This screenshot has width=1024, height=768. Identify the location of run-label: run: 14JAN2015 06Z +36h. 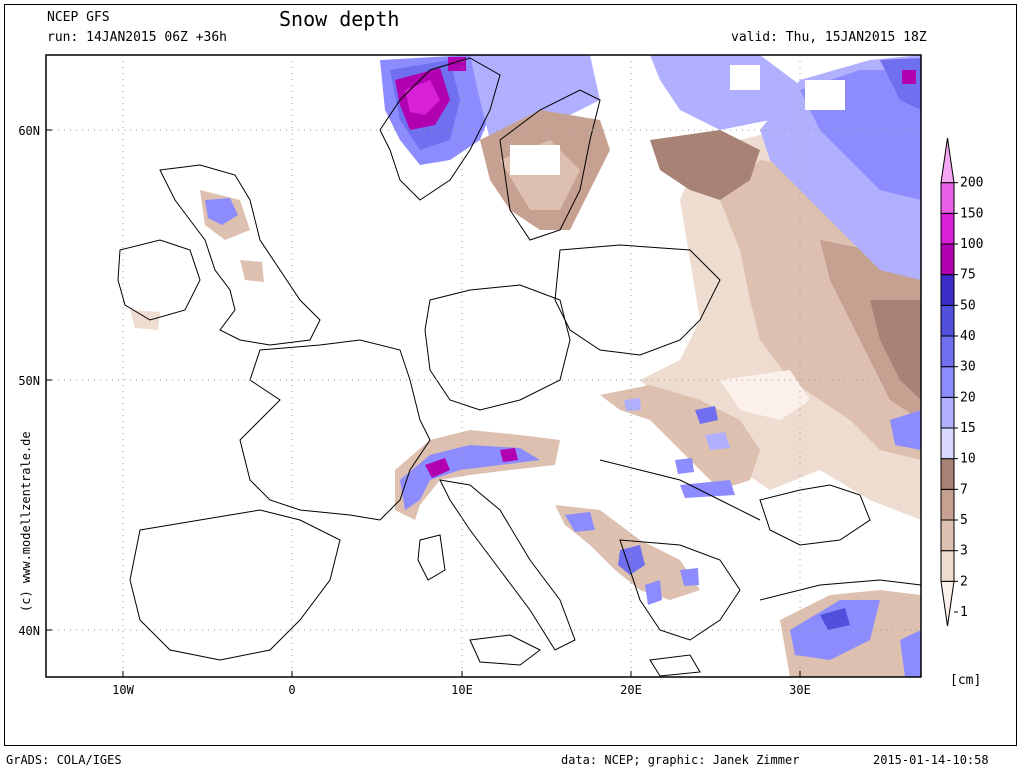
(137, 37).